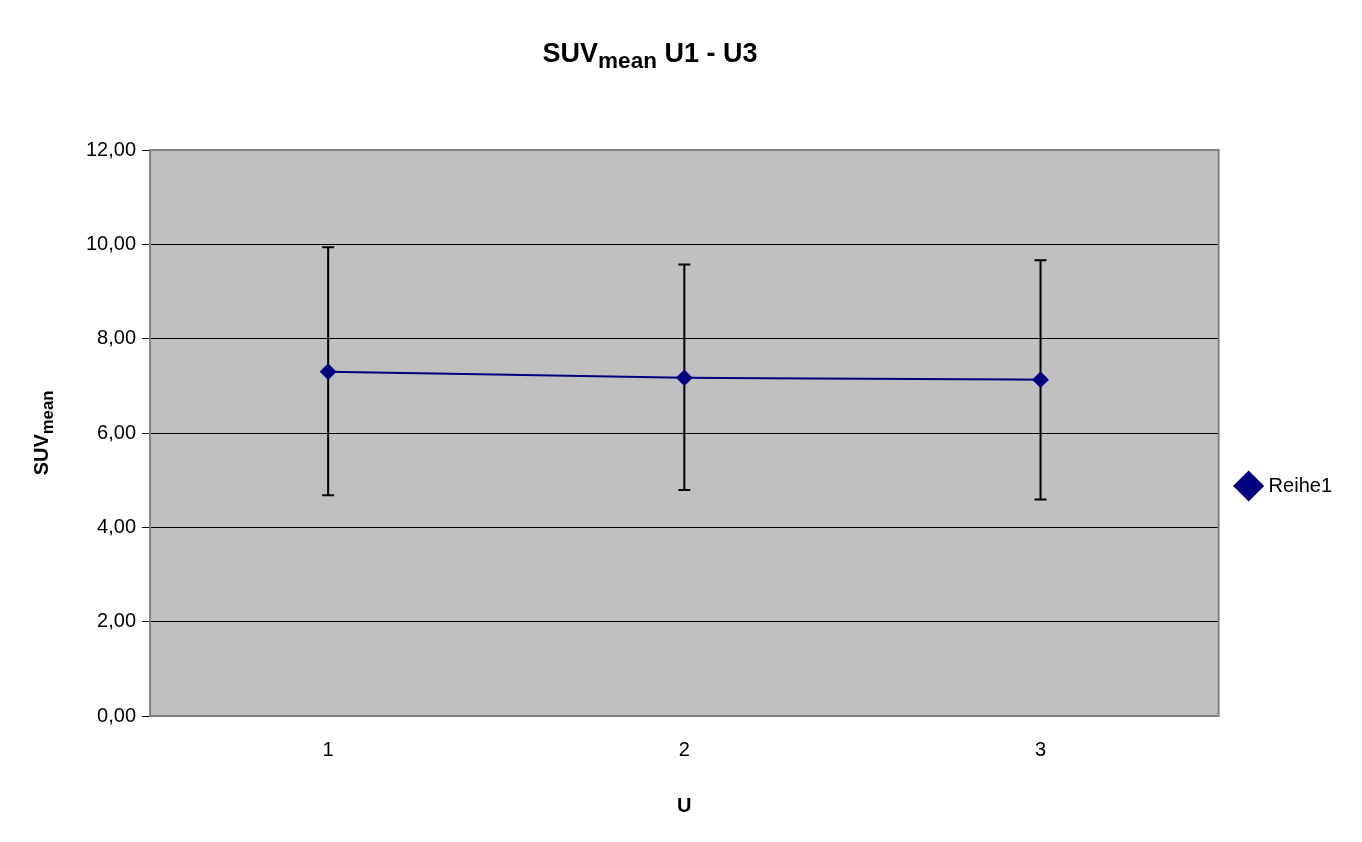 This screenshot has height=842, width=1362. What do you see at coordinates (117, 525) in the screenshot?
I see `y-tick-label: 4,00` at bounding box center [117, 525].